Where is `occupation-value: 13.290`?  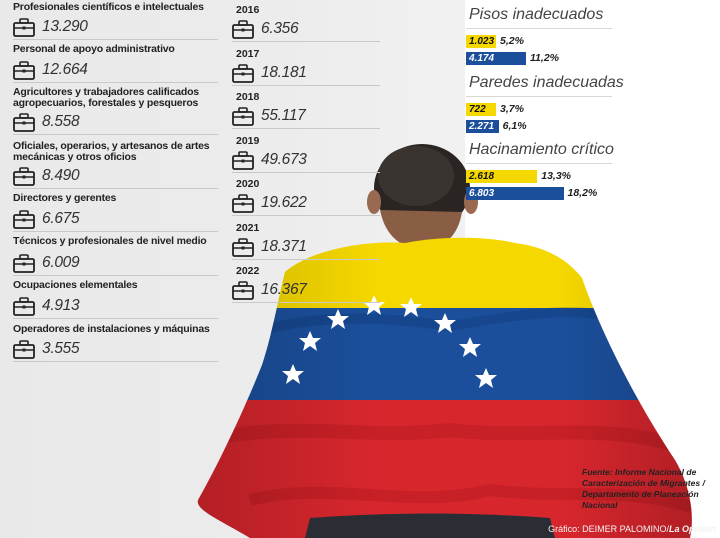
occupation-value: 13.290 is located at coordinates (65, 26).